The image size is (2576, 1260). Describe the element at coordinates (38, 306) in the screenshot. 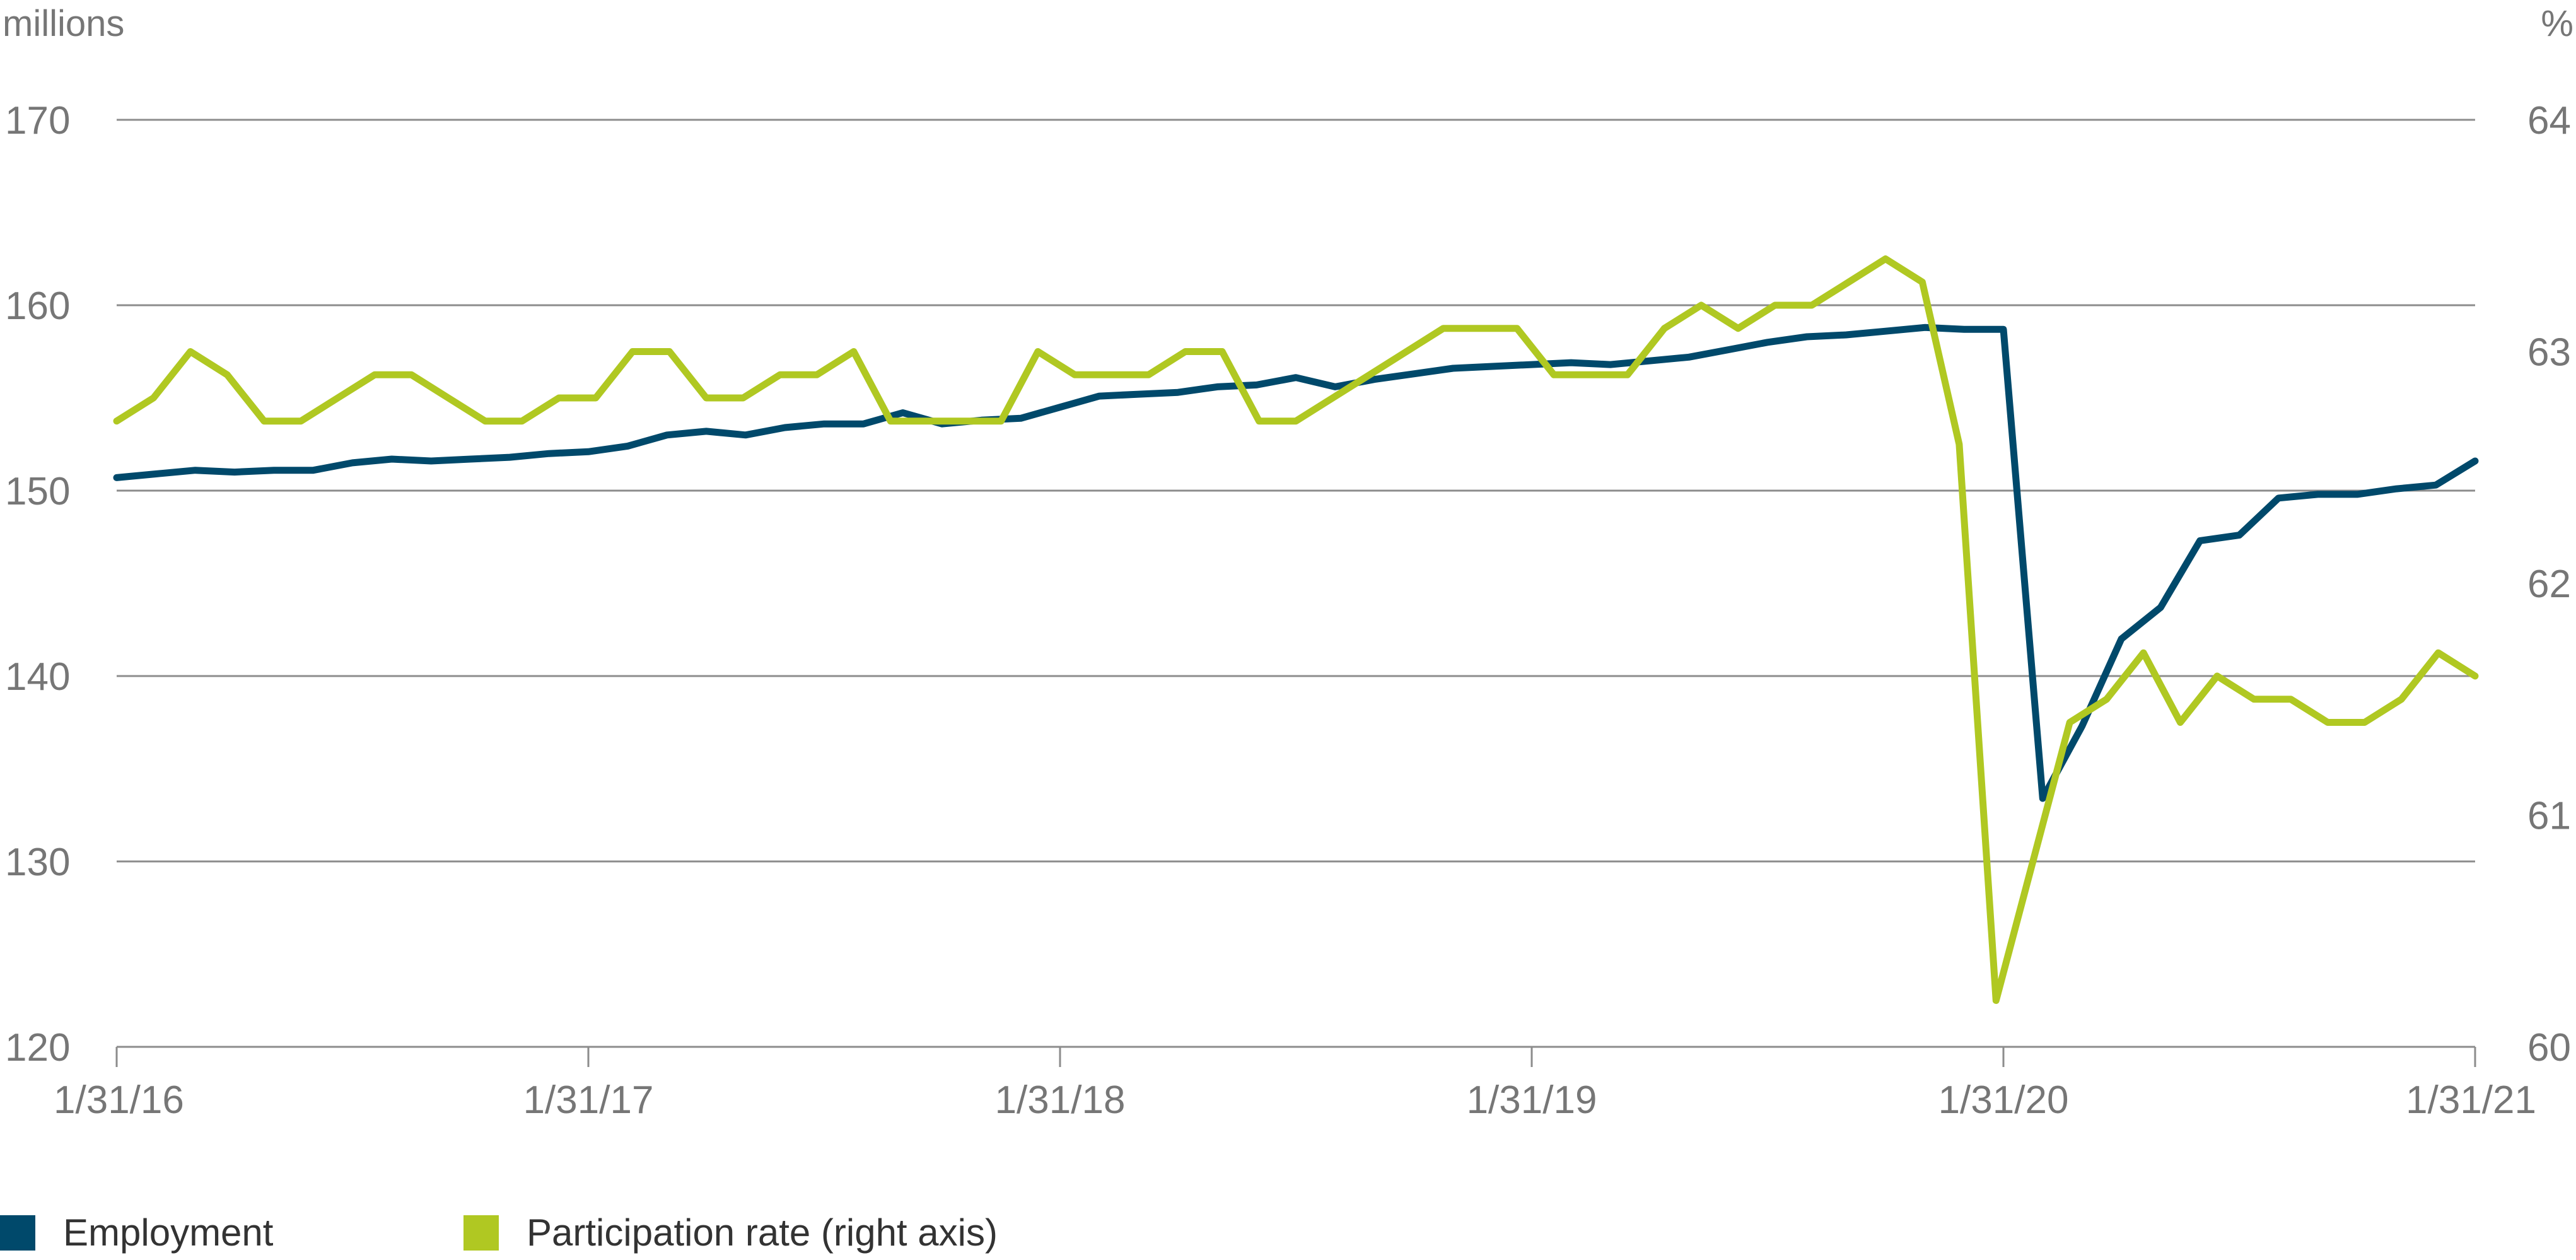

I see `left-tick-label-160: 160` at that location.